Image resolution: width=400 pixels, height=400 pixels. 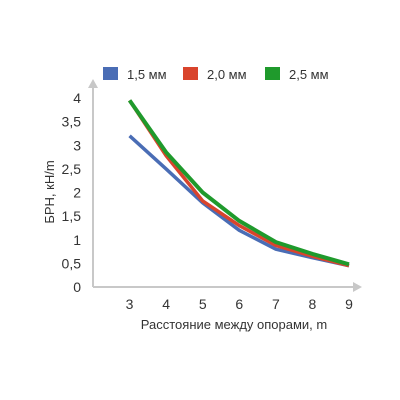 What do you see at coordinates (93, 83) in the screenshot?
I see `y-axis-arrow` at bounding box center [93, 83].